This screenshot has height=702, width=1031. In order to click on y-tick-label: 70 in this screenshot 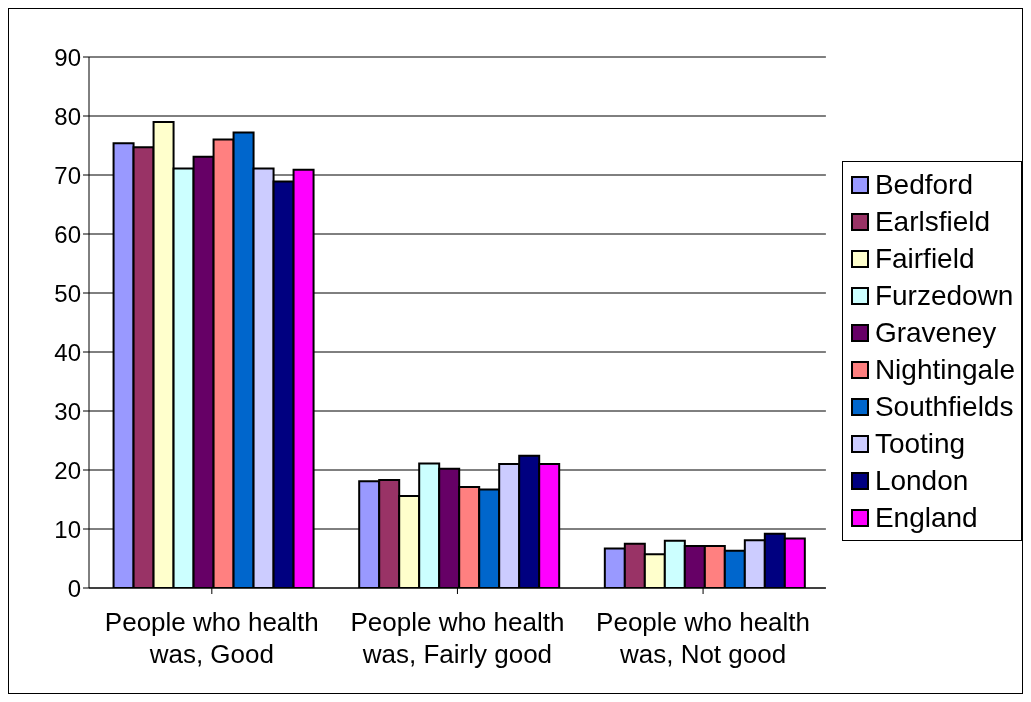, I will do `click(67, 175)`.